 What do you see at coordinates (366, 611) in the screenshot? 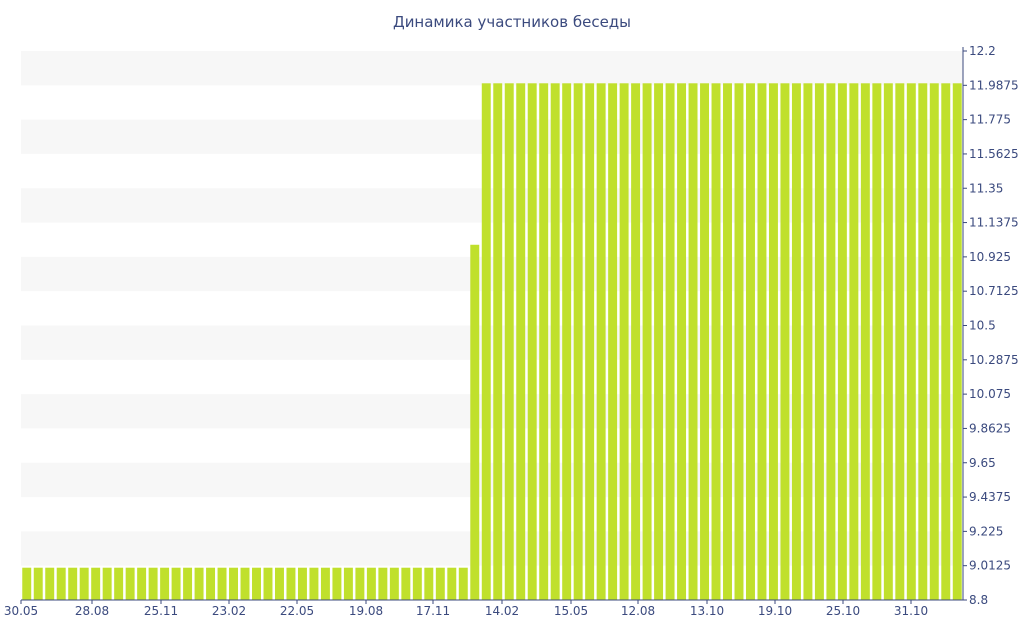
I see `x-tick-label: 19.08` at bounding box center [366, 611].